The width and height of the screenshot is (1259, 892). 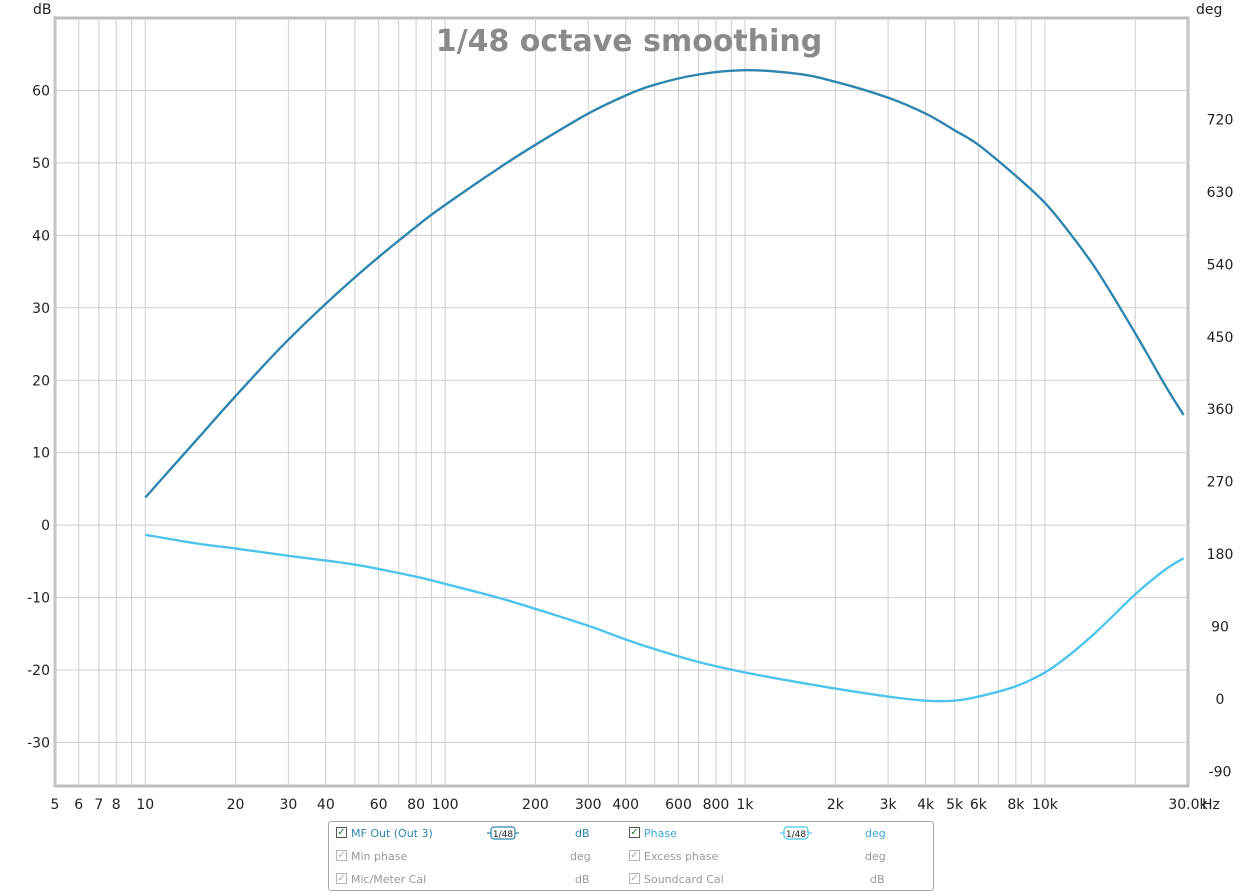 What do you see at coordinates (41, 164) in the screenshot?
I see `y-left-tick-label: 50` at bounding box center [41, 164].